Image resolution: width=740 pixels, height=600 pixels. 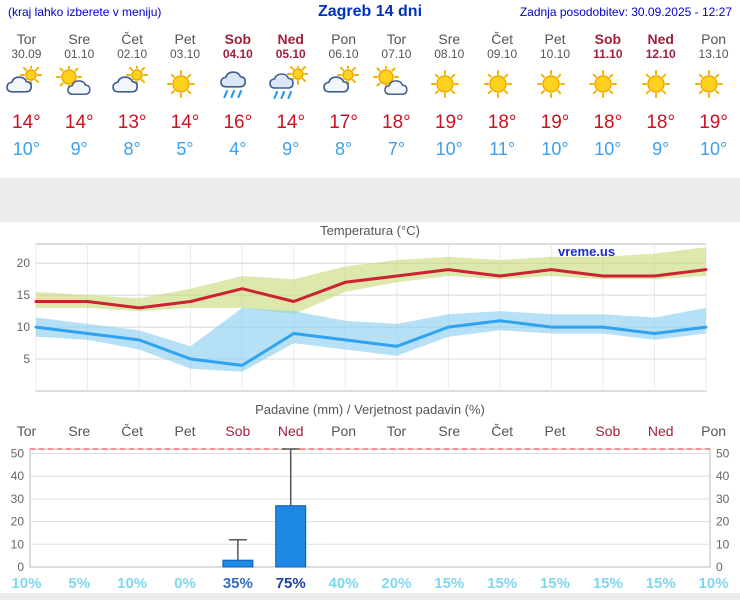 I want to click on rain-icon, so click(x=237, y=88).